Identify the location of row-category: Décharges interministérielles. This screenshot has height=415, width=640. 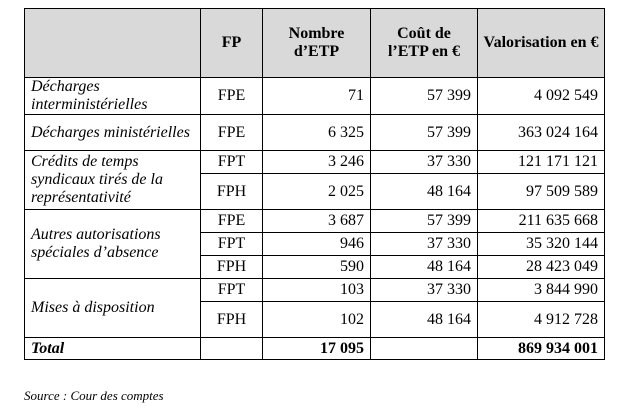
(112, 96).